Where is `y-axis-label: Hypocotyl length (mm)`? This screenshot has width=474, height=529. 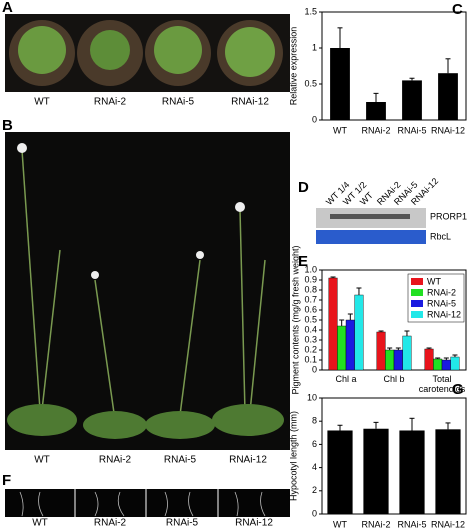
y-axis-label: Hypocotyl length (mm) is located at coordinates (293, 456).